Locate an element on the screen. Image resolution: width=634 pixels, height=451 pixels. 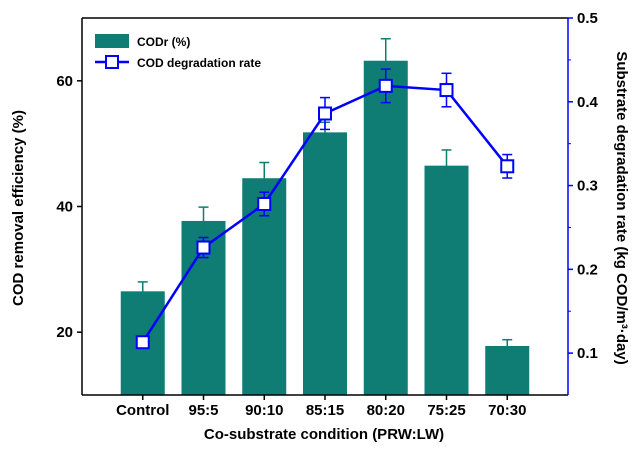
x-tick-label-0: Control is located at coordinates (142, 410).